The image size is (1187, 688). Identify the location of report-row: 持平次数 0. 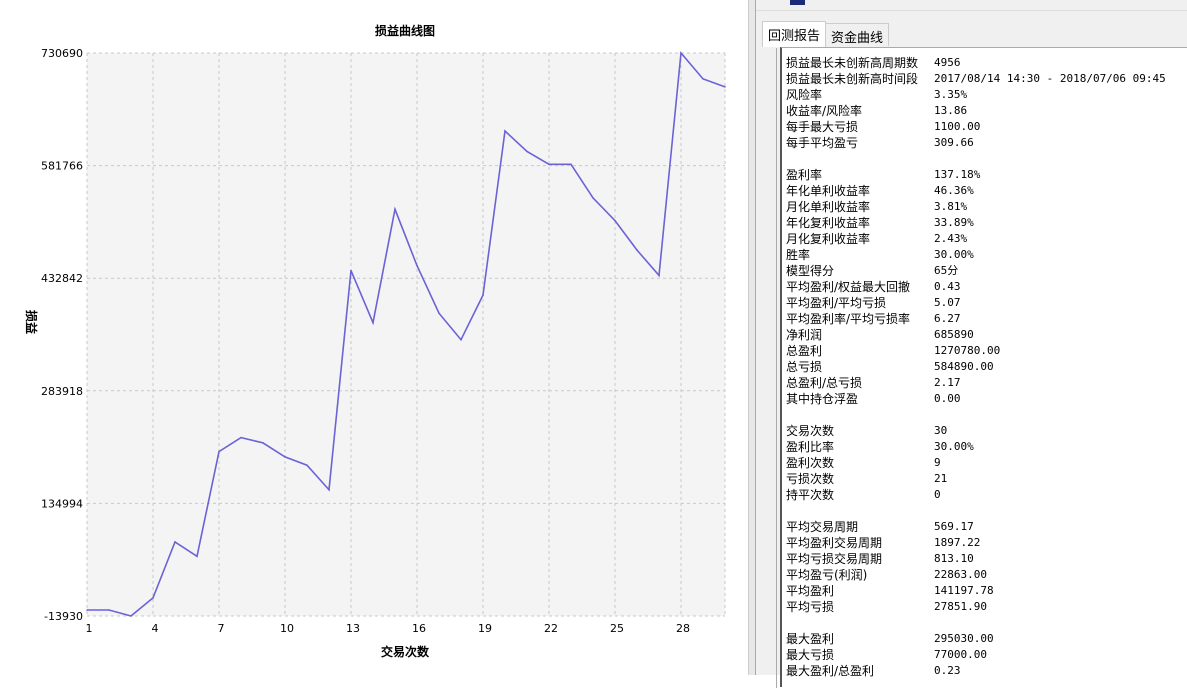
(984, 495).